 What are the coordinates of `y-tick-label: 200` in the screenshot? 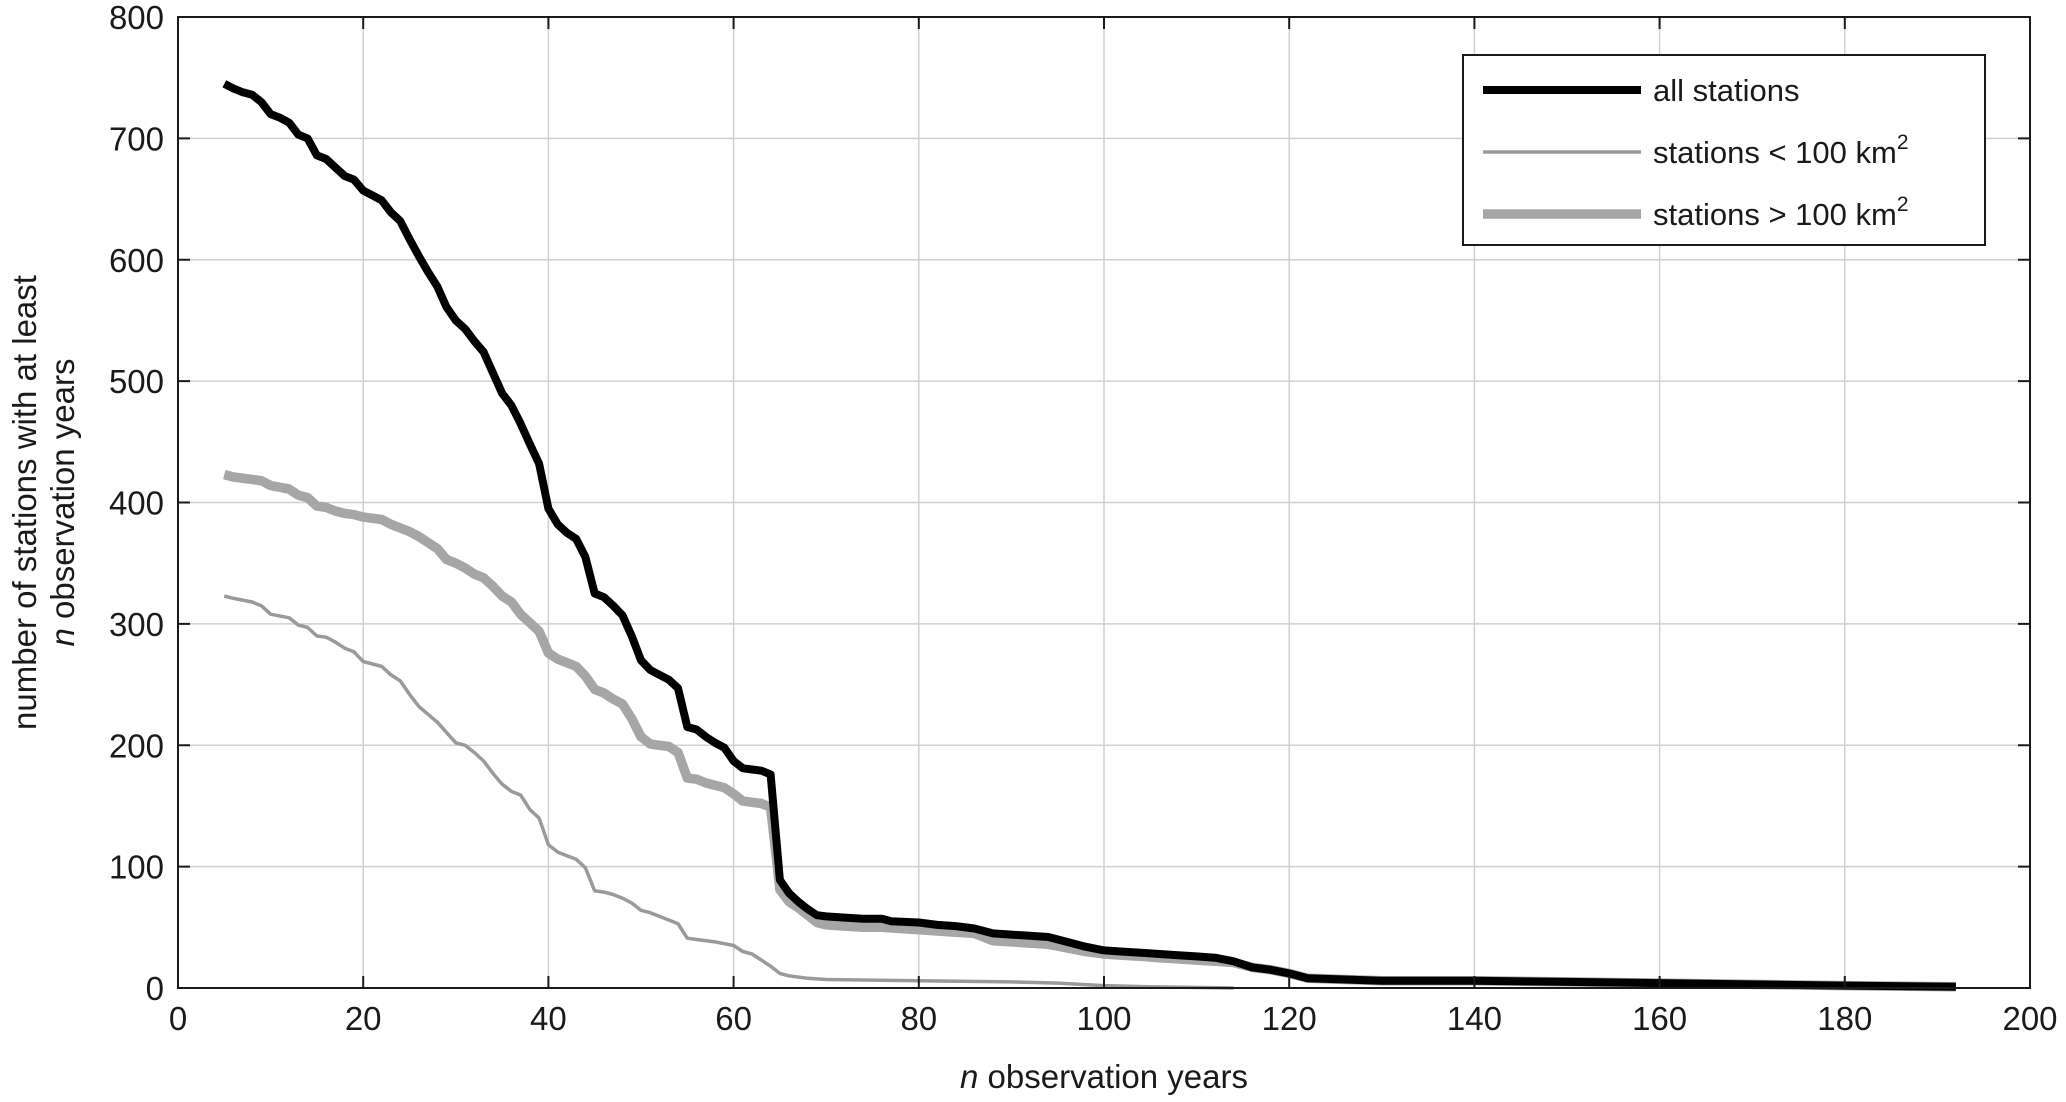 It's located at (136, 745).